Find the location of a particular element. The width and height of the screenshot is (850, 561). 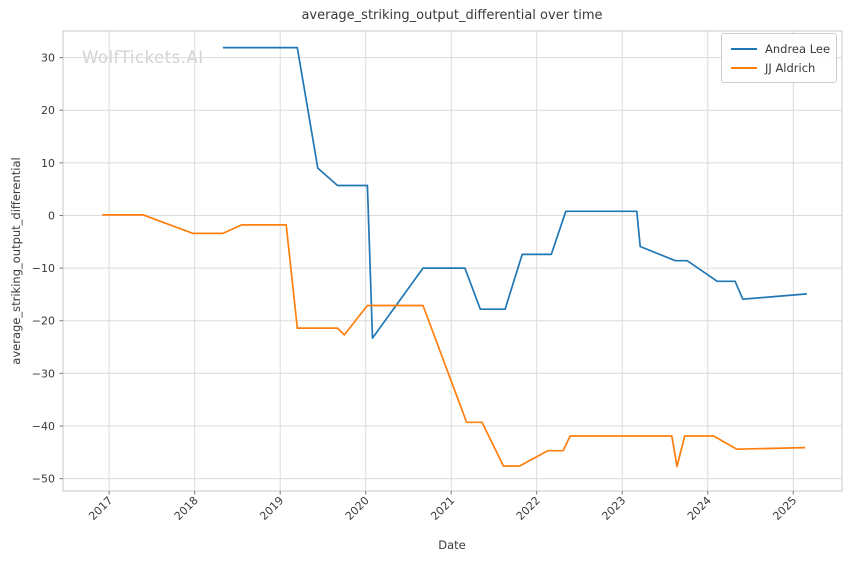

x-axis-label: Date is located at coordinates (452, 545).